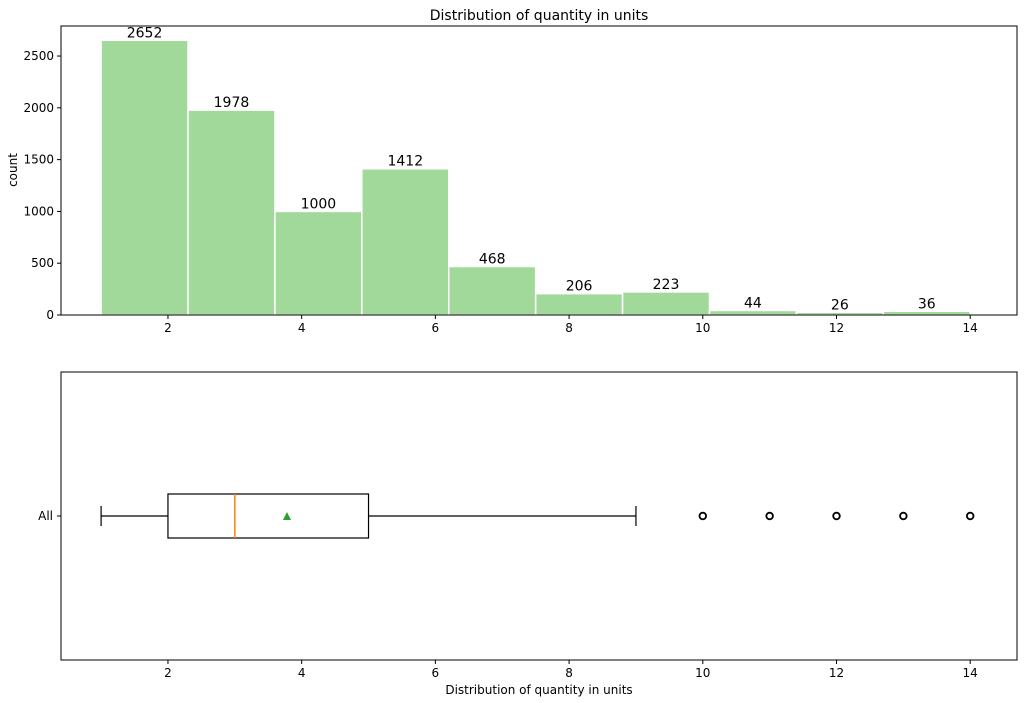 The image size is (1024, 703). What do you see at coordinates (666, 285) in the screenshot?
I see `histogram-bar-label: 223` at bounding box center [666, 285].